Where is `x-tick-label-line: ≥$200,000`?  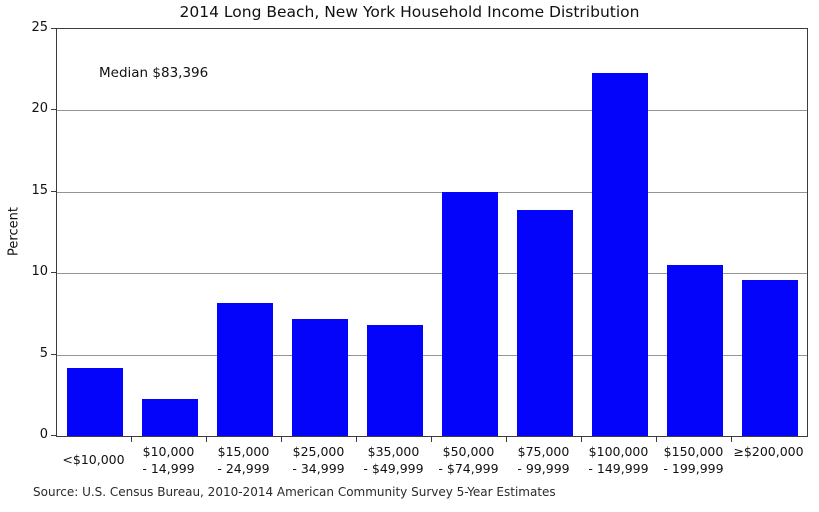
x-tick-label-line: ≥$200,000 is located at coordinates (768, 451).